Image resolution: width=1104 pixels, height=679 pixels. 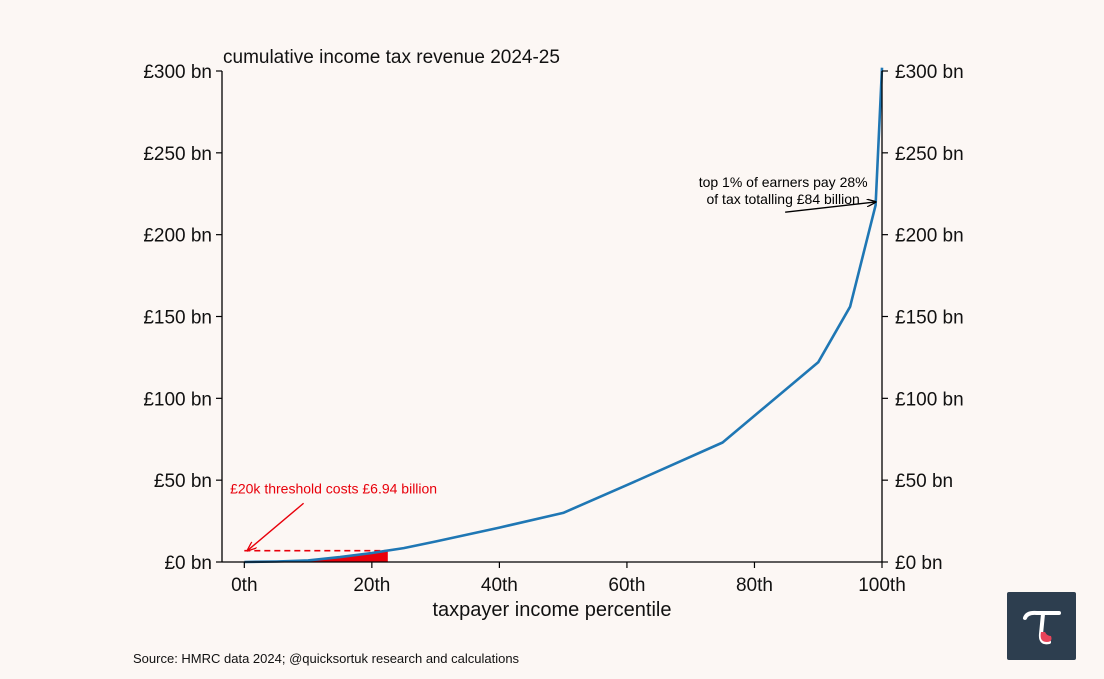 I want to click on tau-logo-icon, so click(x=1042, y=627).